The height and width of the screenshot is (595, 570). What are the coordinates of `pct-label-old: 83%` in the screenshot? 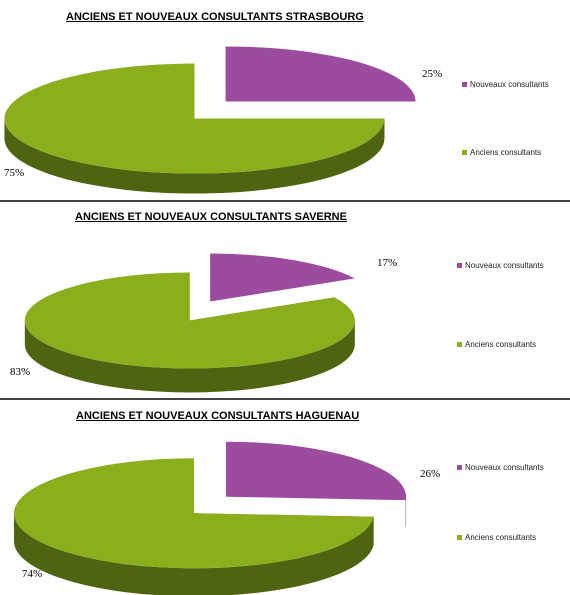 It's located at (20, 372).